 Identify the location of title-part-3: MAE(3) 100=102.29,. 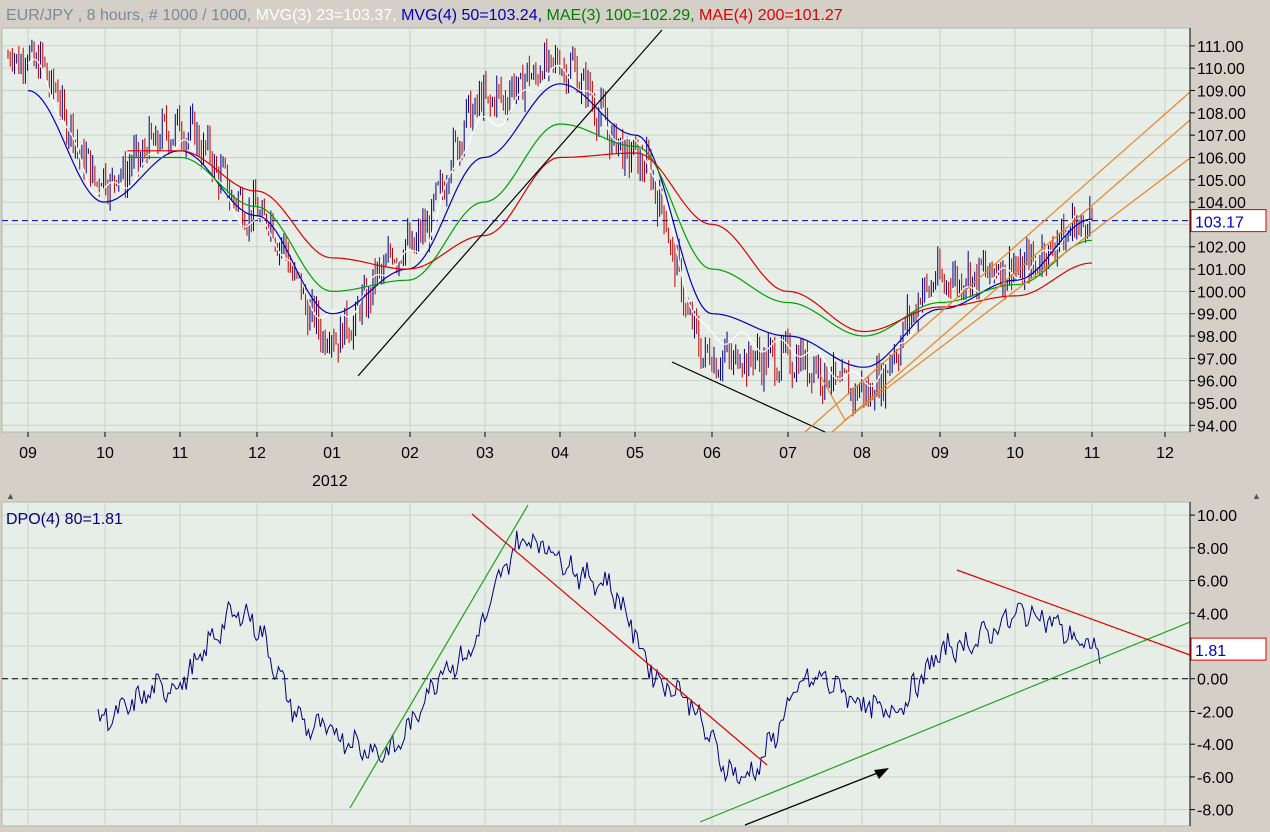
(622, 15).